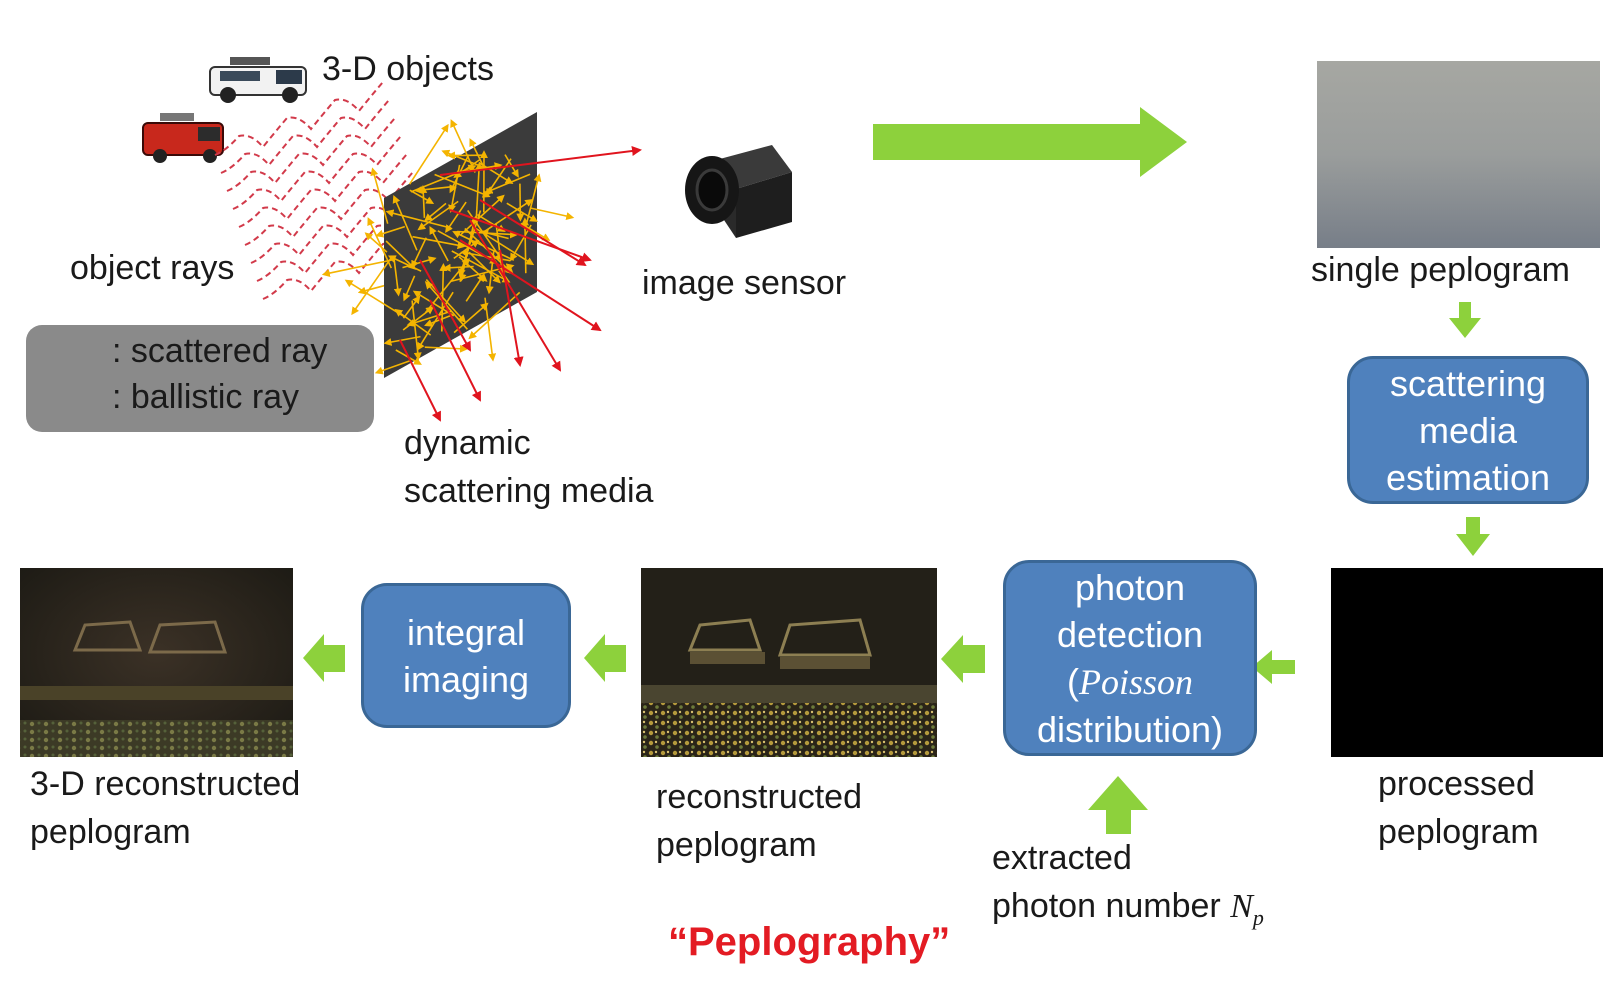  What do you see at coordinates (1458, 832) in the screenshot?
I see `processed-peplogram-label: peplogram` at bounding box center [1458, 832].